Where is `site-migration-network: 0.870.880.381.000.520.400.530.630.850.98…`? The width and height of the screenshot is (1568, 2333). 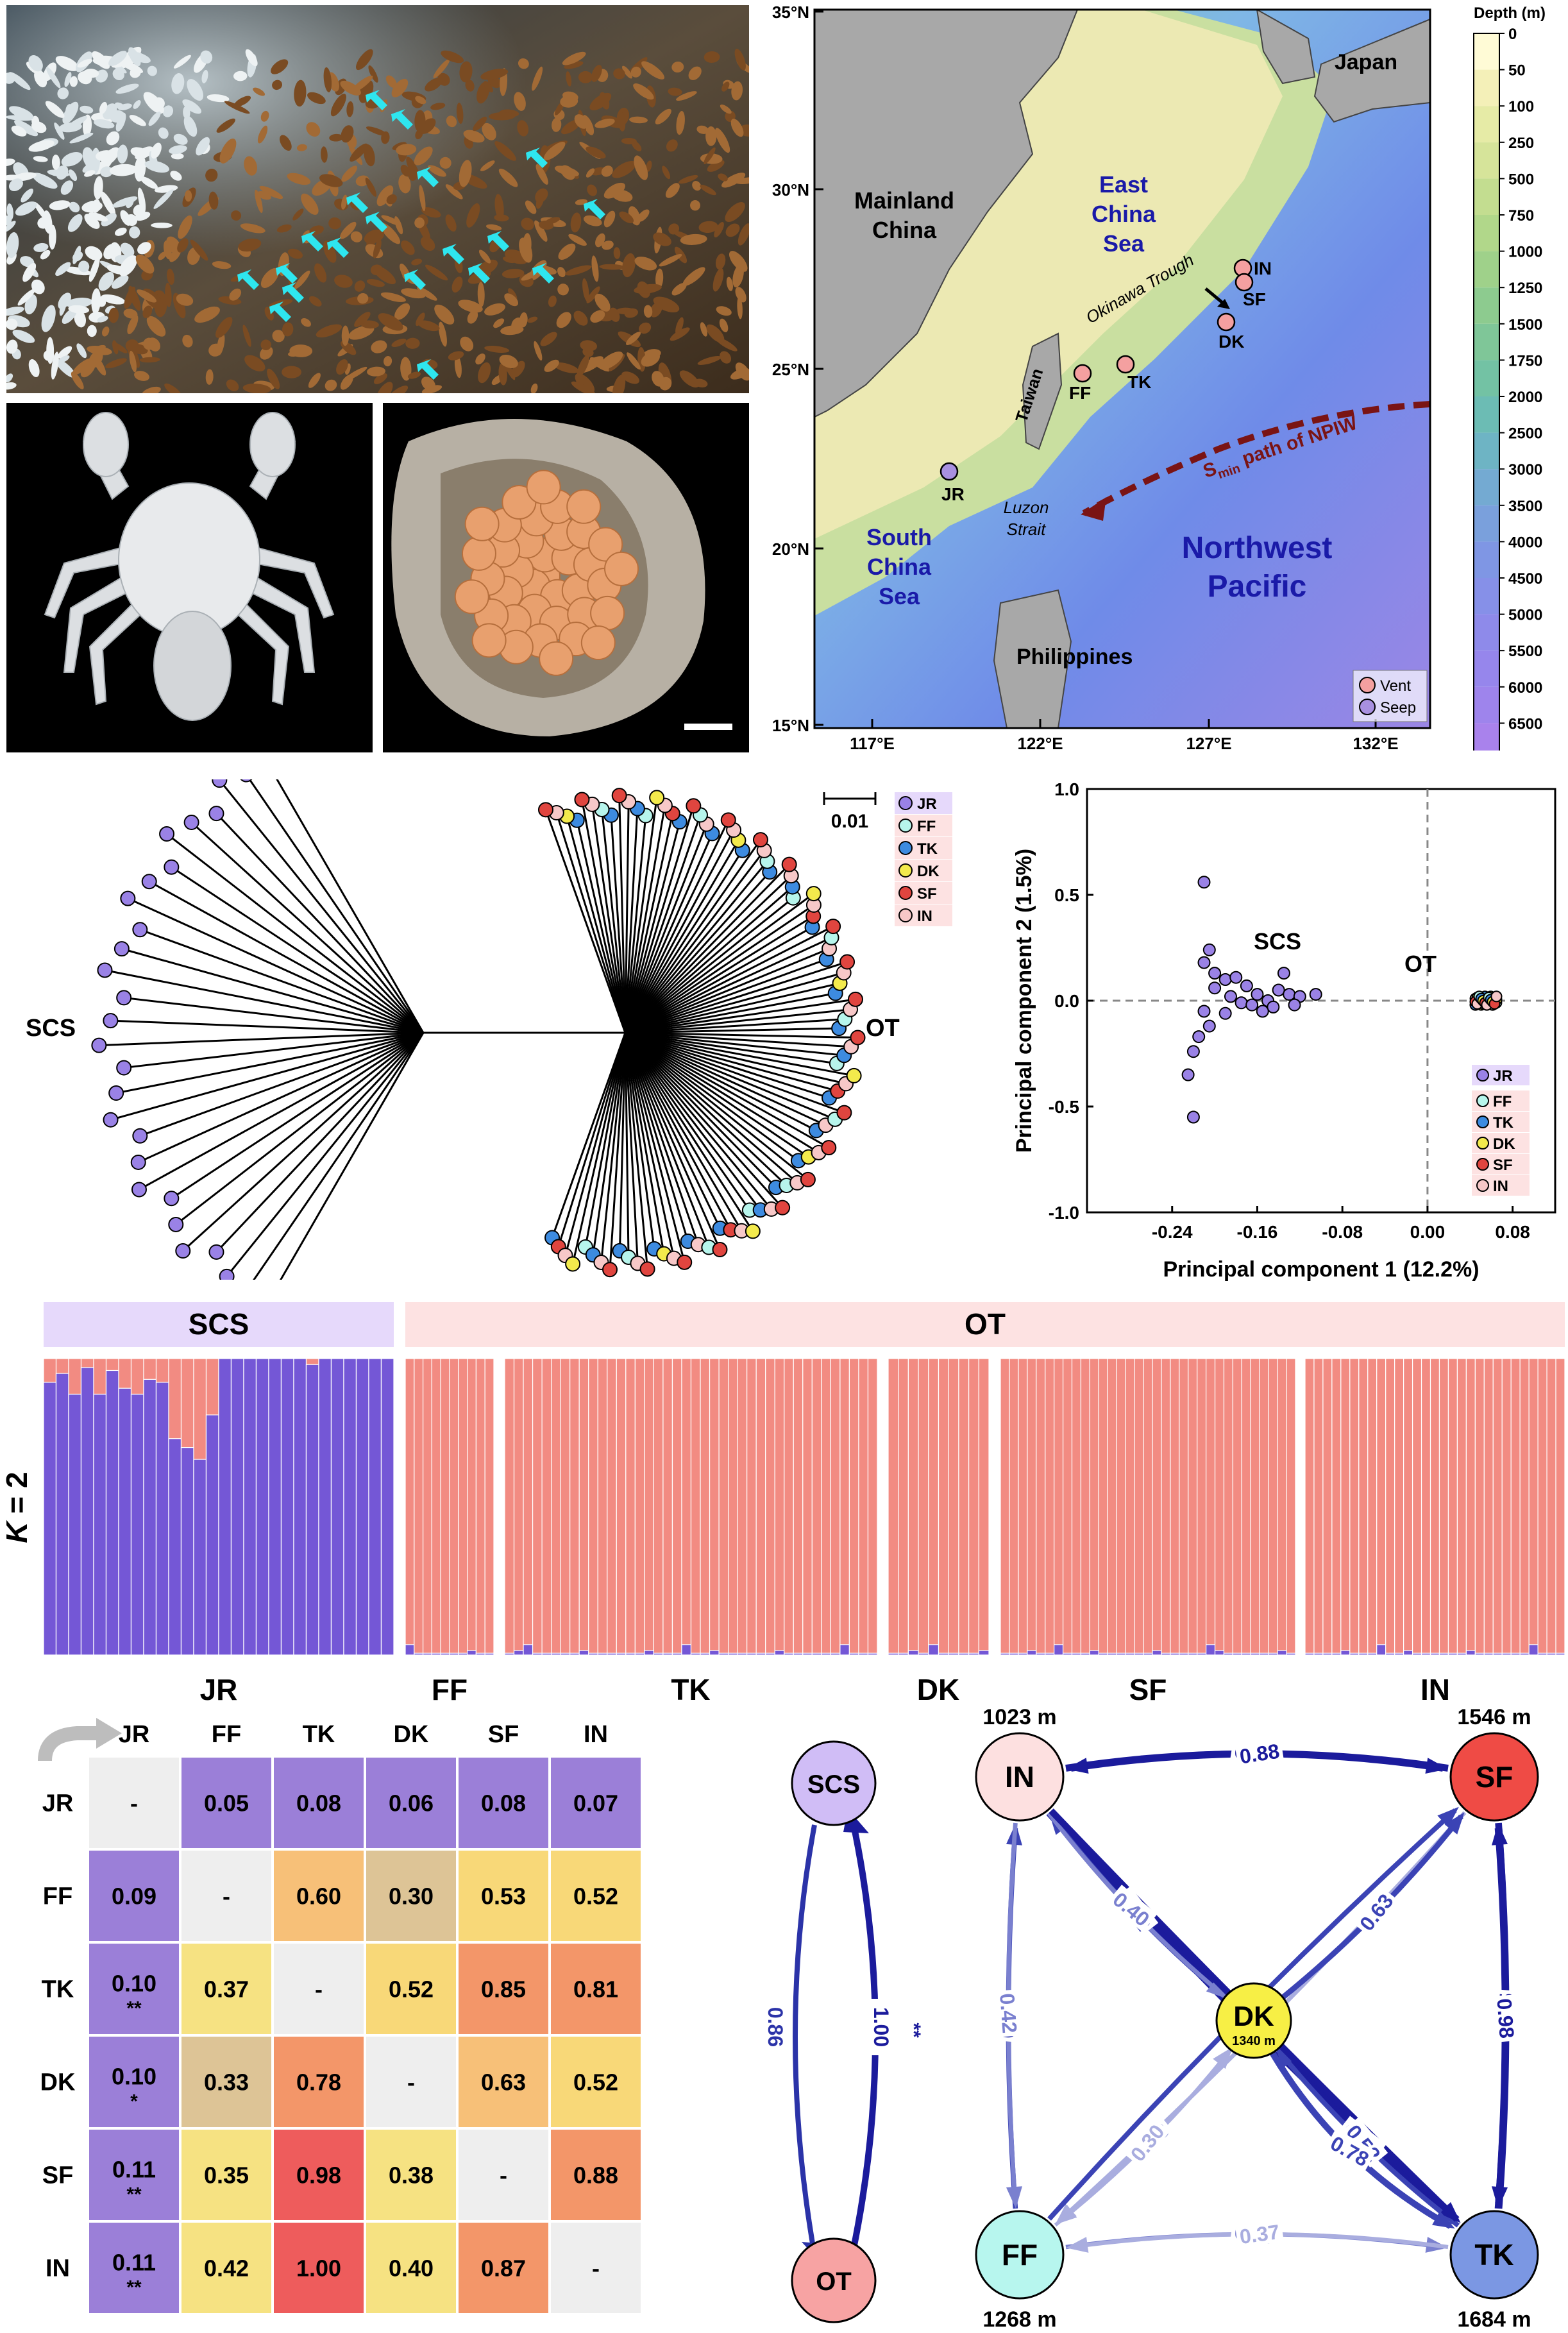 site-migration-network: 0.870.880.381.000.520.400.530.630.850.98… is located at coordinates (1257, 2018).